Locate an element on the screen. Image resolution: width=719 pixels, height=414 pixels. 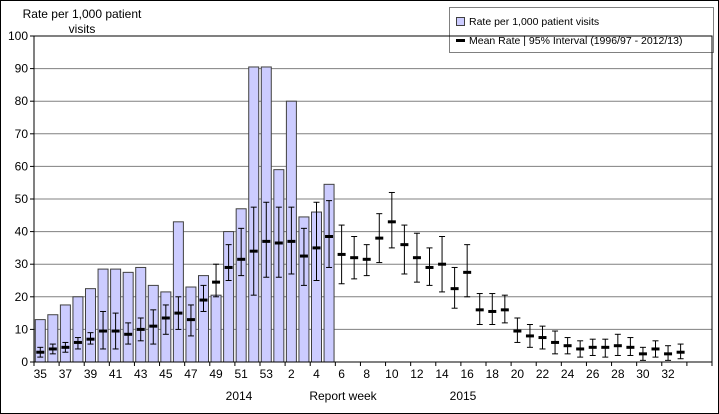
x-tick-label: 51 is located at coordinates (241, 374).